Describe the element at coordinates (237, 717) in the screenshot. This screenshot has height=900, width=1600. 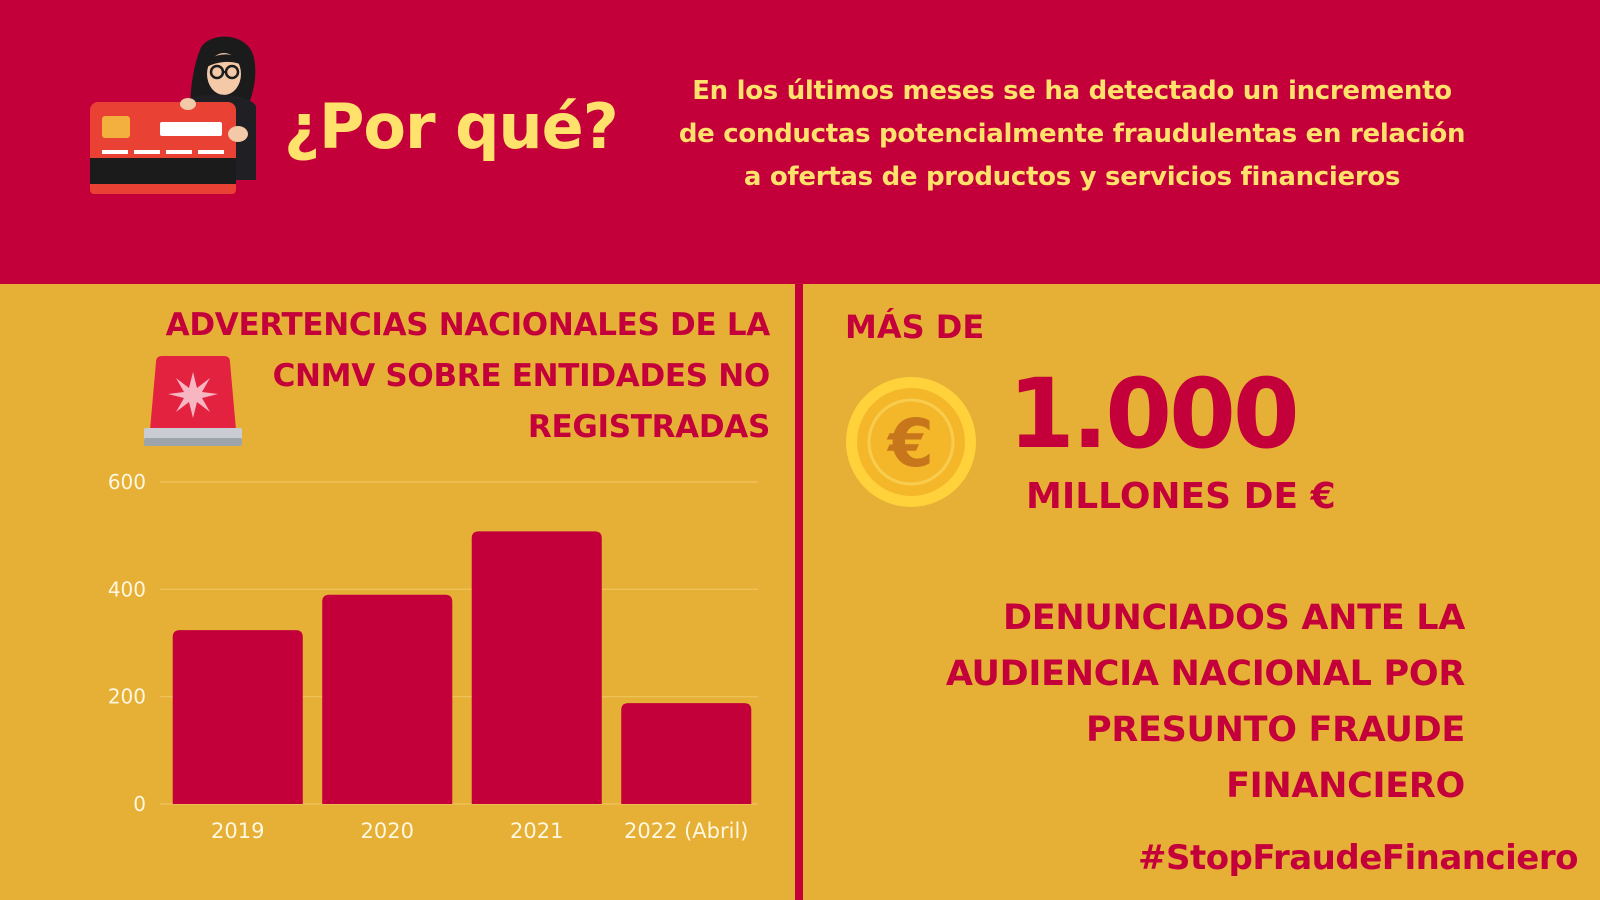
I see `bar-2019` at that location.